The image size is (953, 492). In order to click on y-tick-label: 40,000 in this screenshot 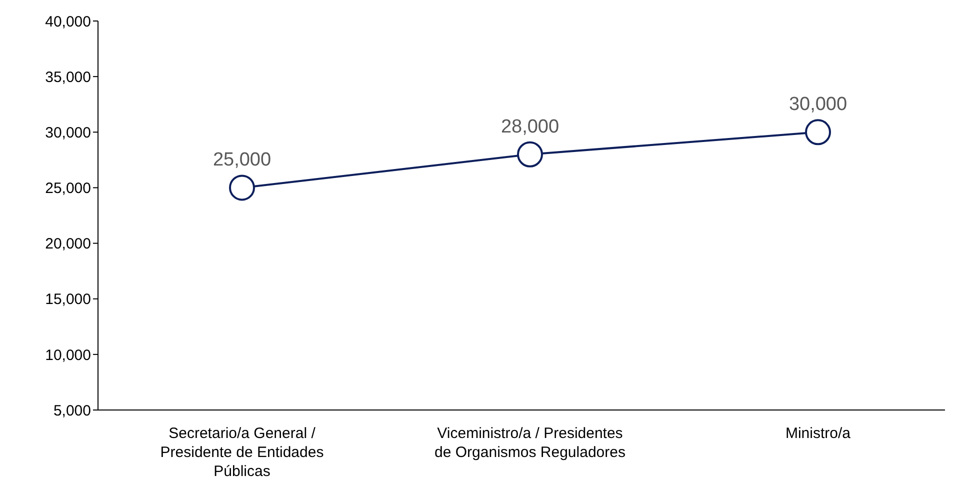, I will do `click(68, 21)`.